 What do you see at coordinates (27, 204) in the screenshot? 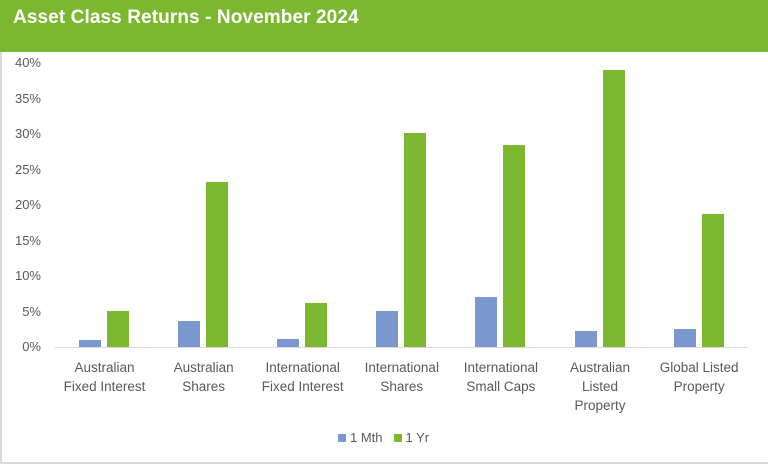
I see `y-tick-label: 20%` at bounding box center [27, 204].